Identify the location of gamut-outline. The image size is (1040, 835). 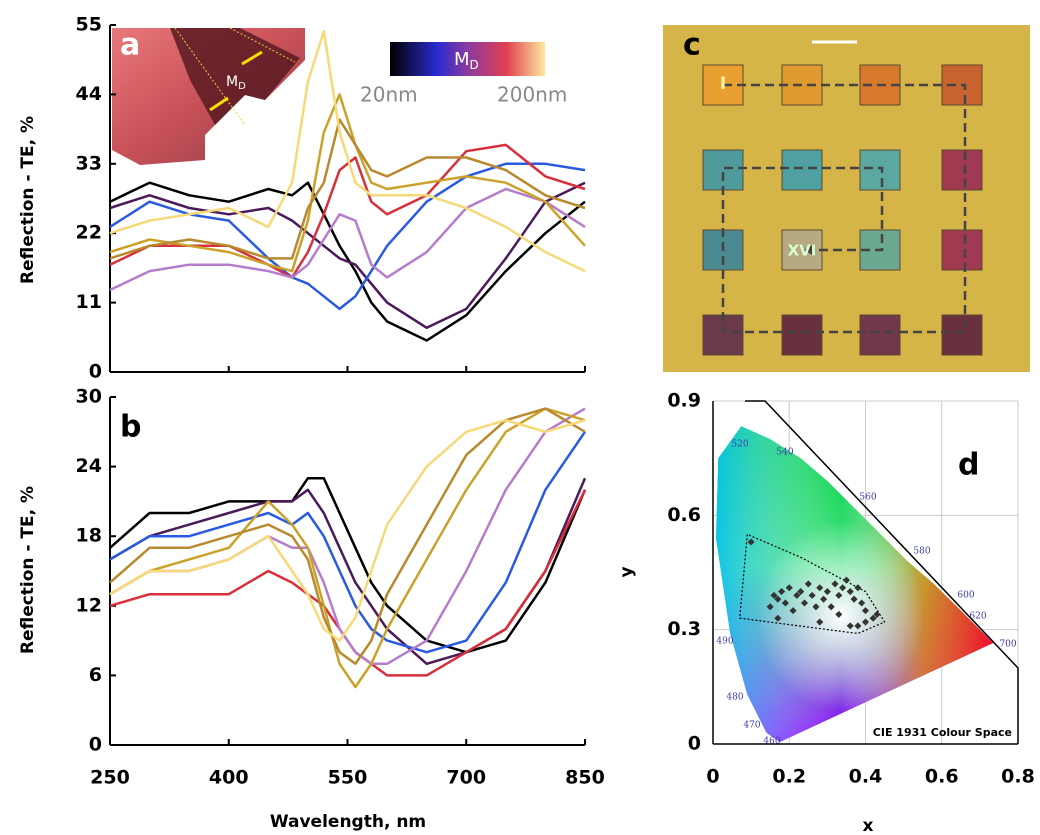
(812, 584).